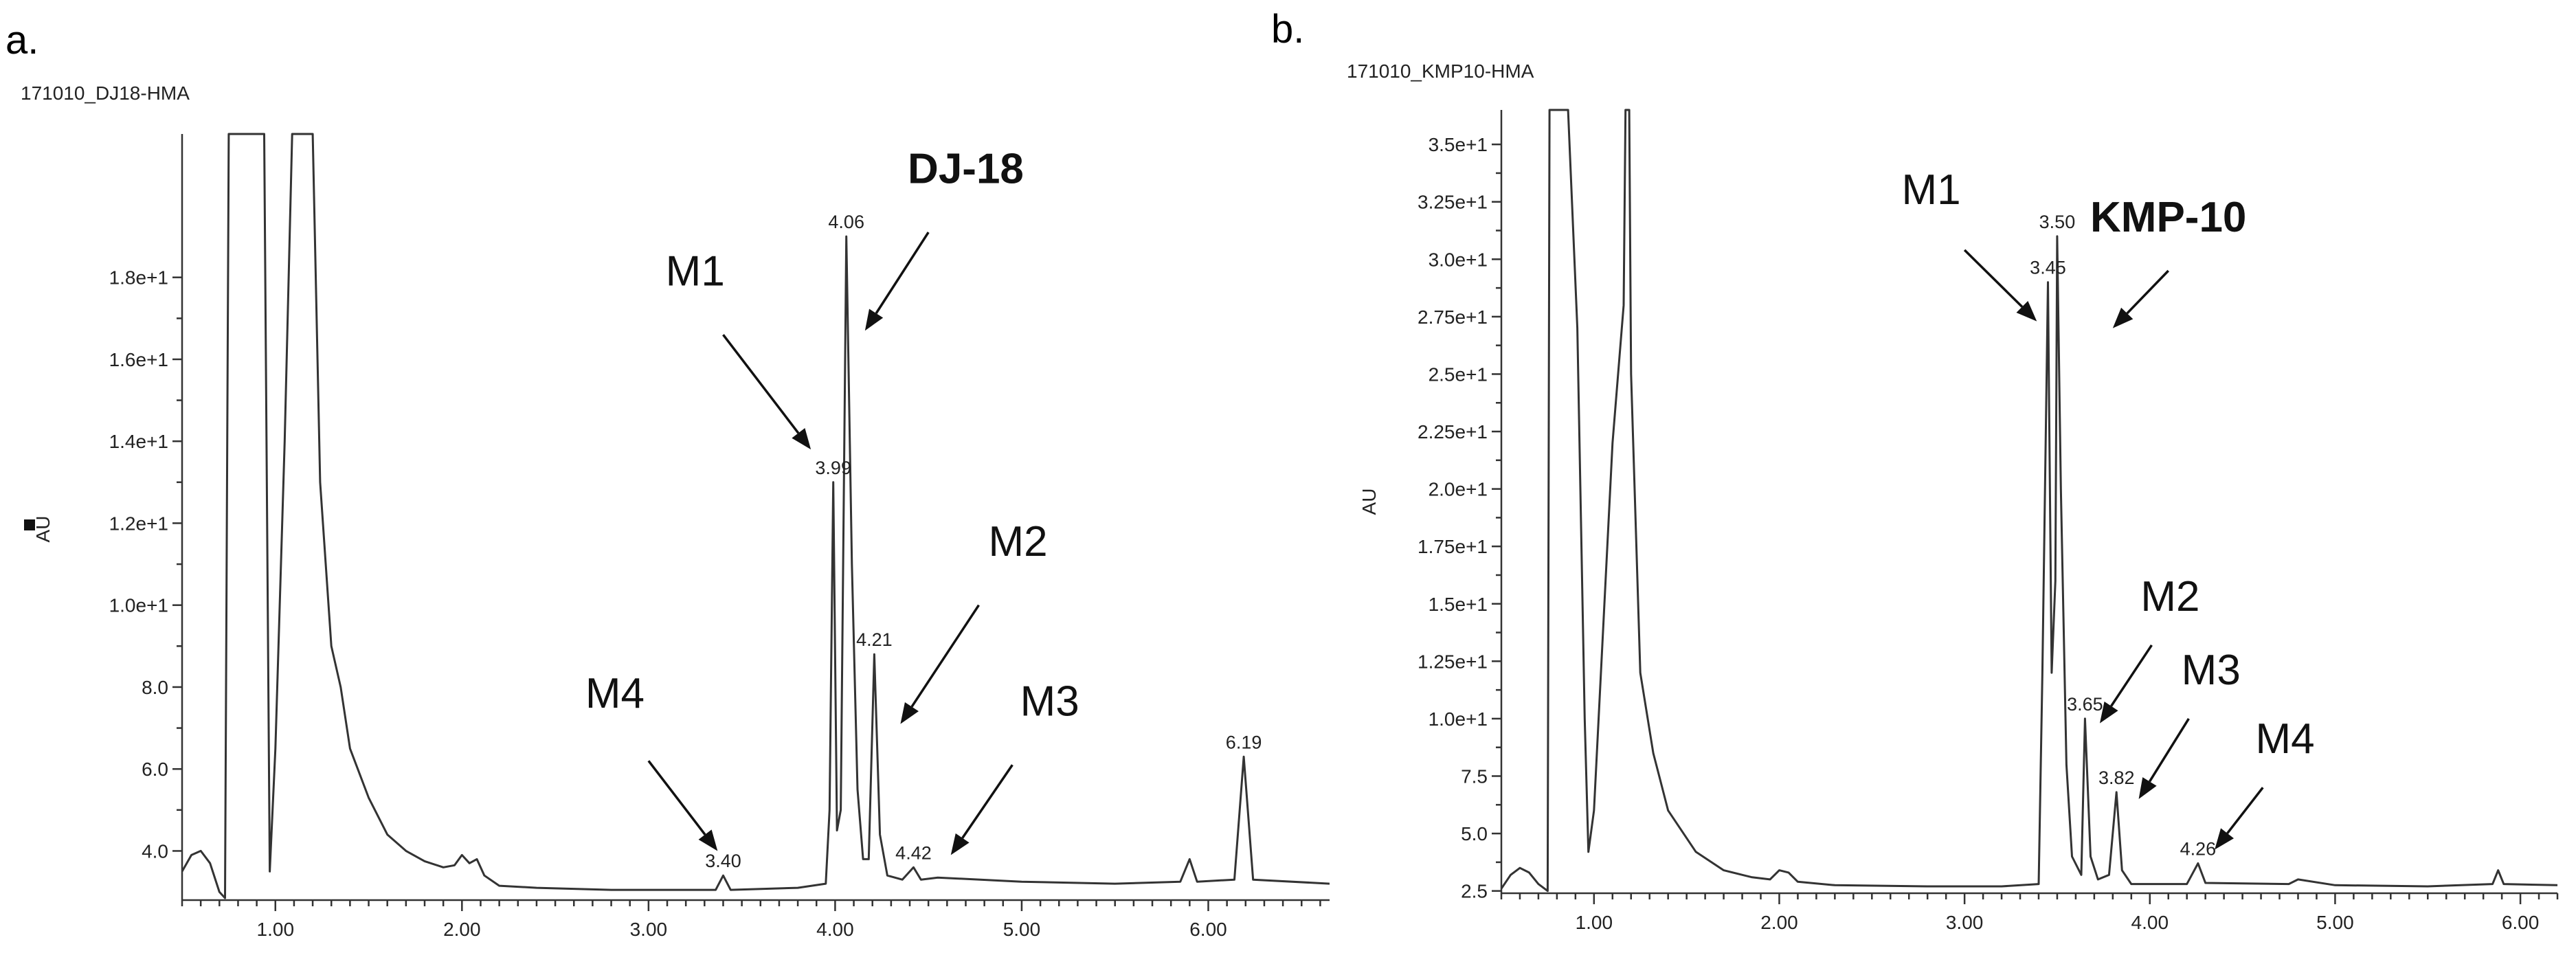  Describe the element at coordinates (966, 169) in the screenshot. I see `annotation-label: DJ-18` at that location.